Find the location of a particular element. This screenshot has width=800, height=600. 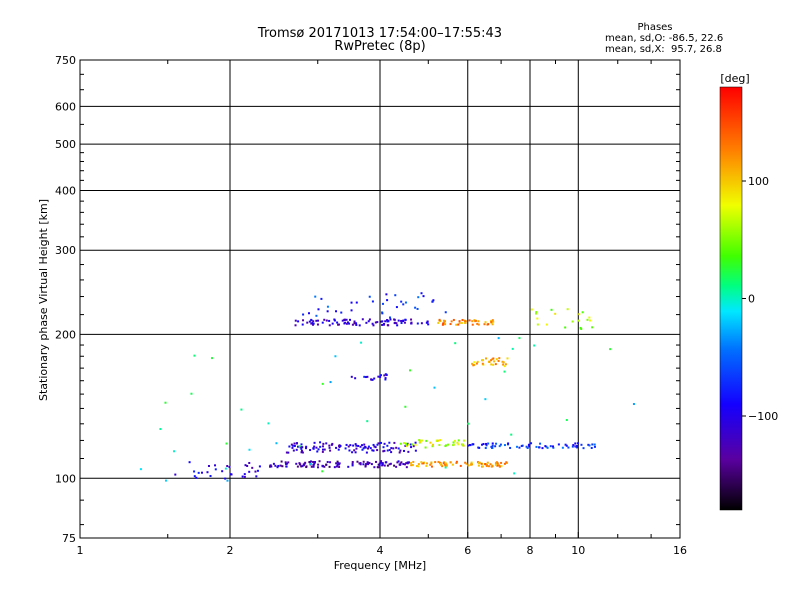

x-tick-label: 16 is located at coordinates (680, 550).